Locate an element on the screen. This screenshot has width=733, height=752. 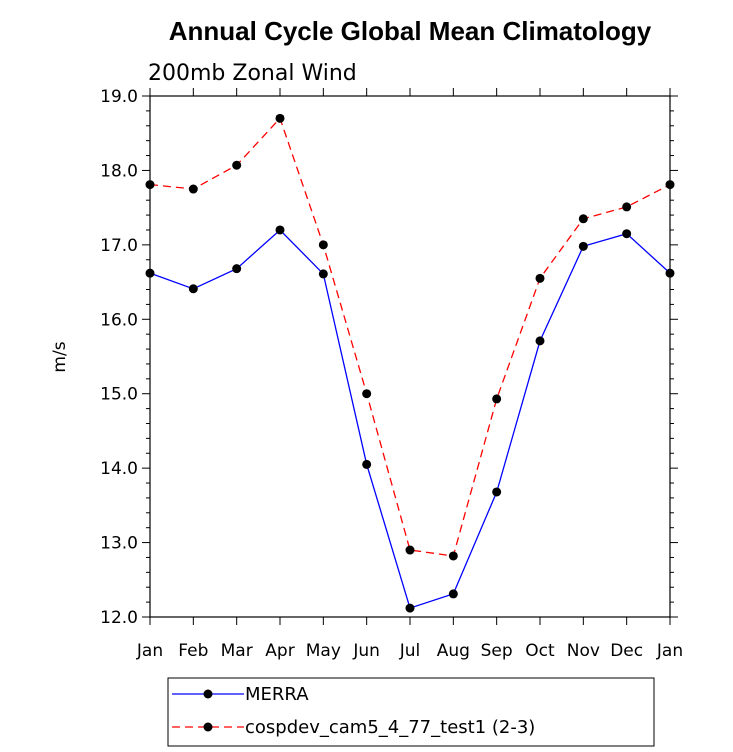
x-tick-label: May is located at coordinates (323, 651).